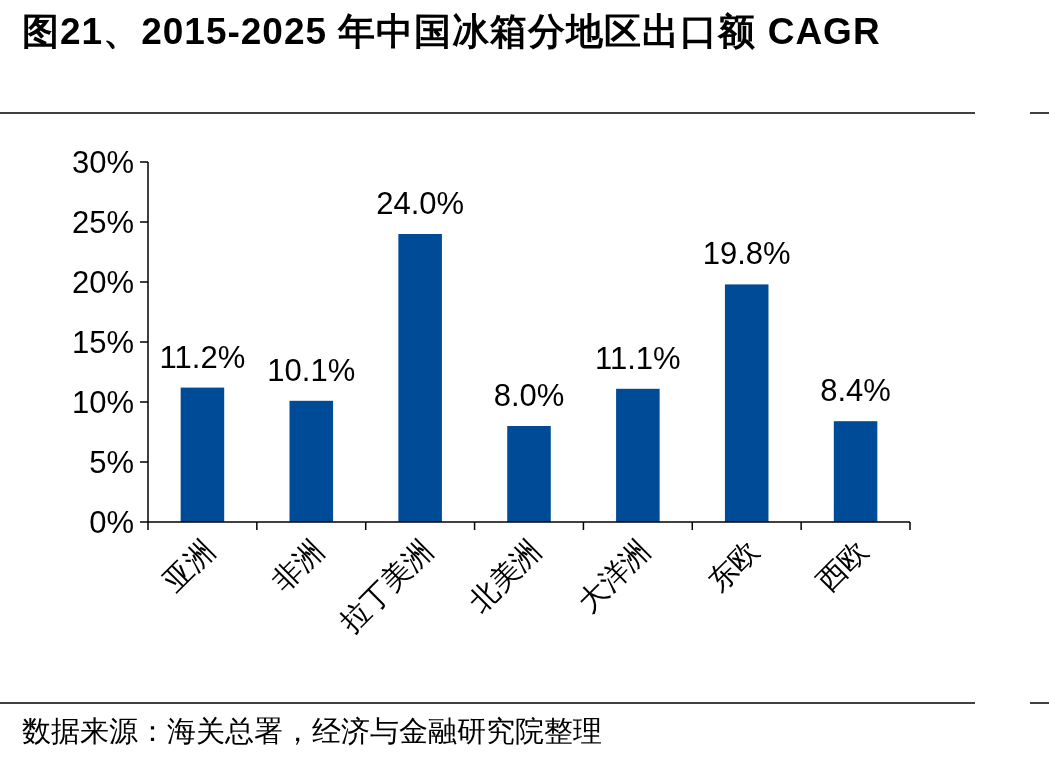 The height and width of the screenshot is (769, 1049). What do you see at coordinates (386, 586) in the screenshot?
I see `x-tick-label: 拉丁美洲` at bounding box center [386, 586].